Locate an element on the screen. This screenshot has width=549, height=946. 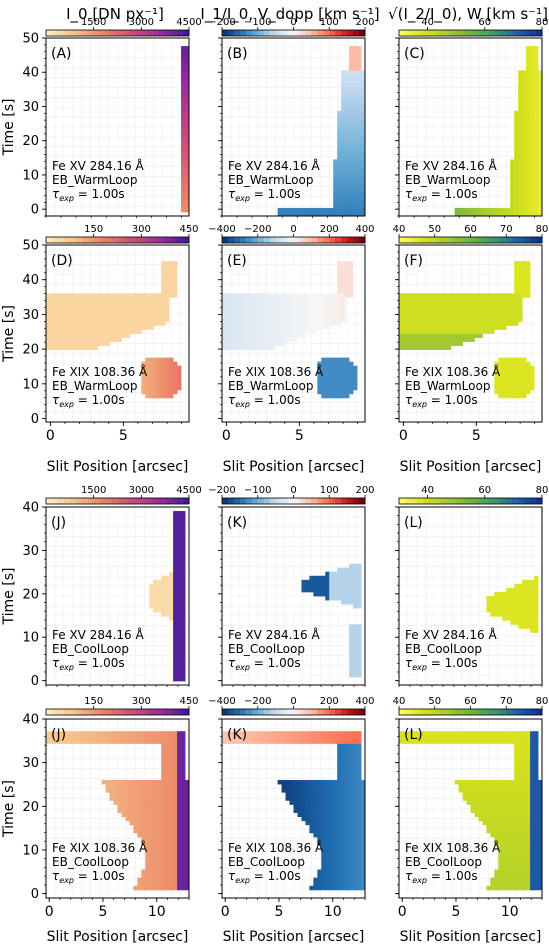
heatmap is located at coordinates (467, 330).